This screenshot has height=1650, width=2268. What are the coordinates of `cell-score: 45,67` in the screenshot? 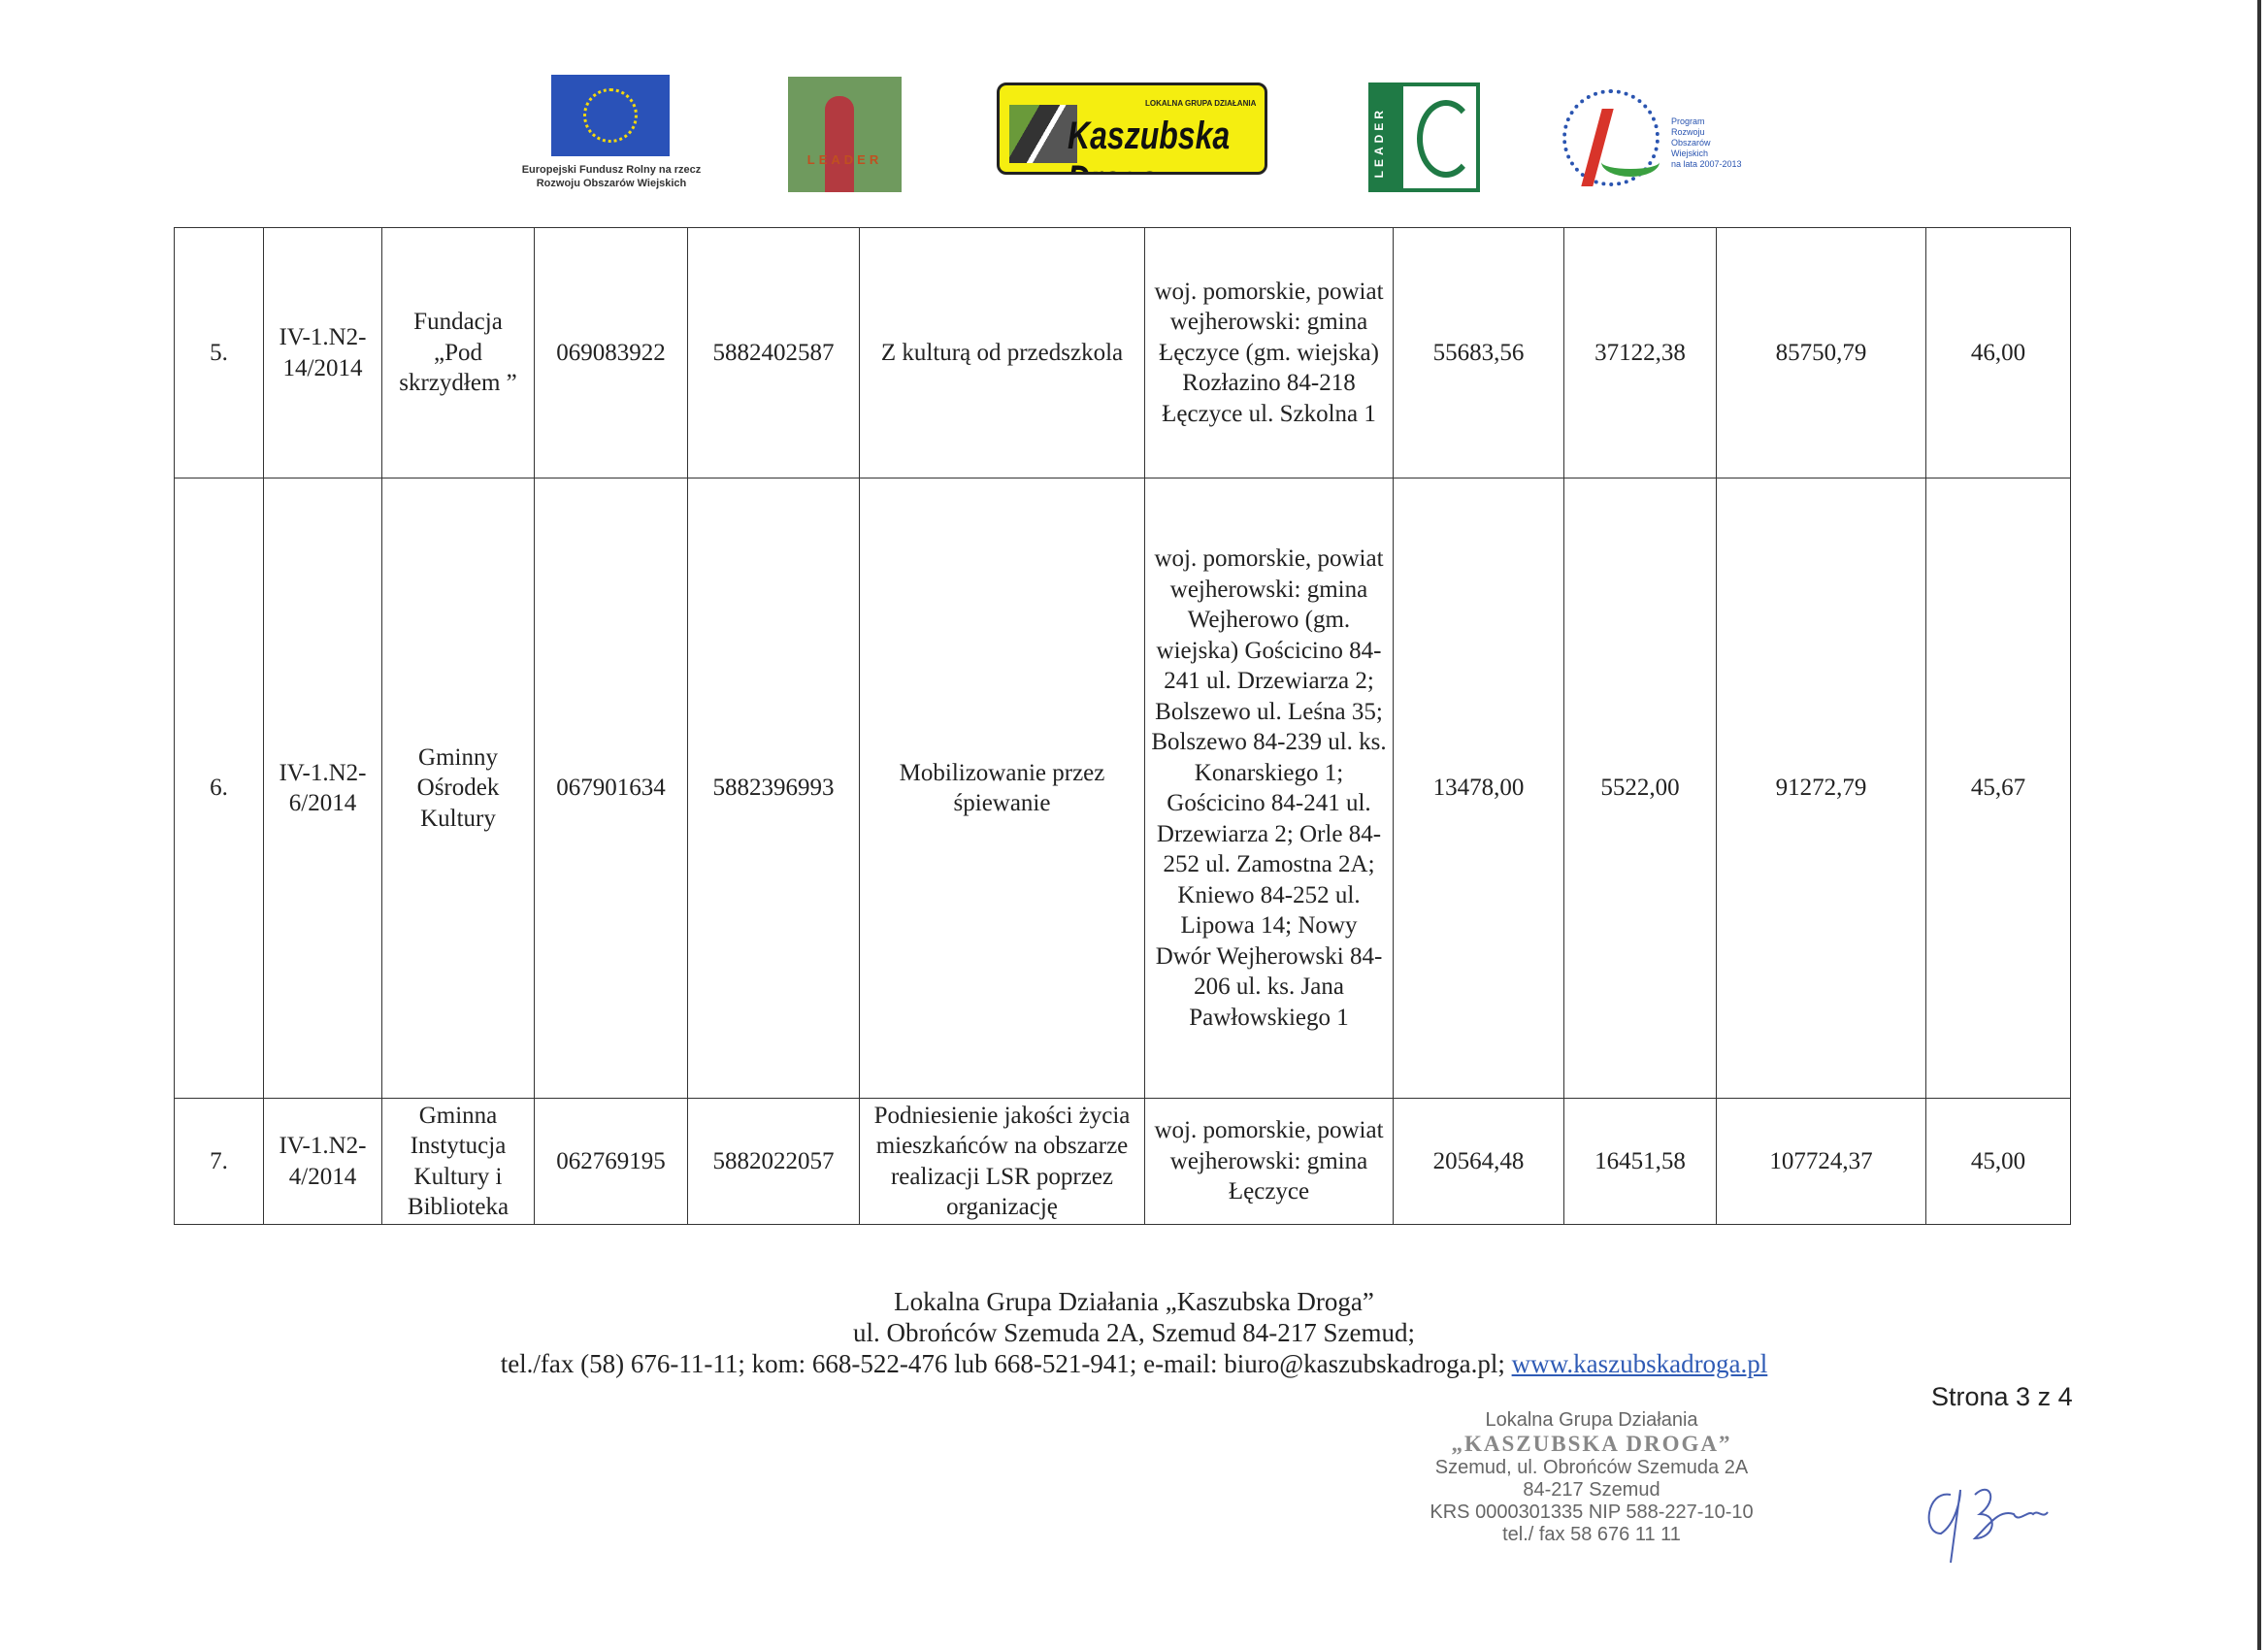 It's located at (1998, 788).